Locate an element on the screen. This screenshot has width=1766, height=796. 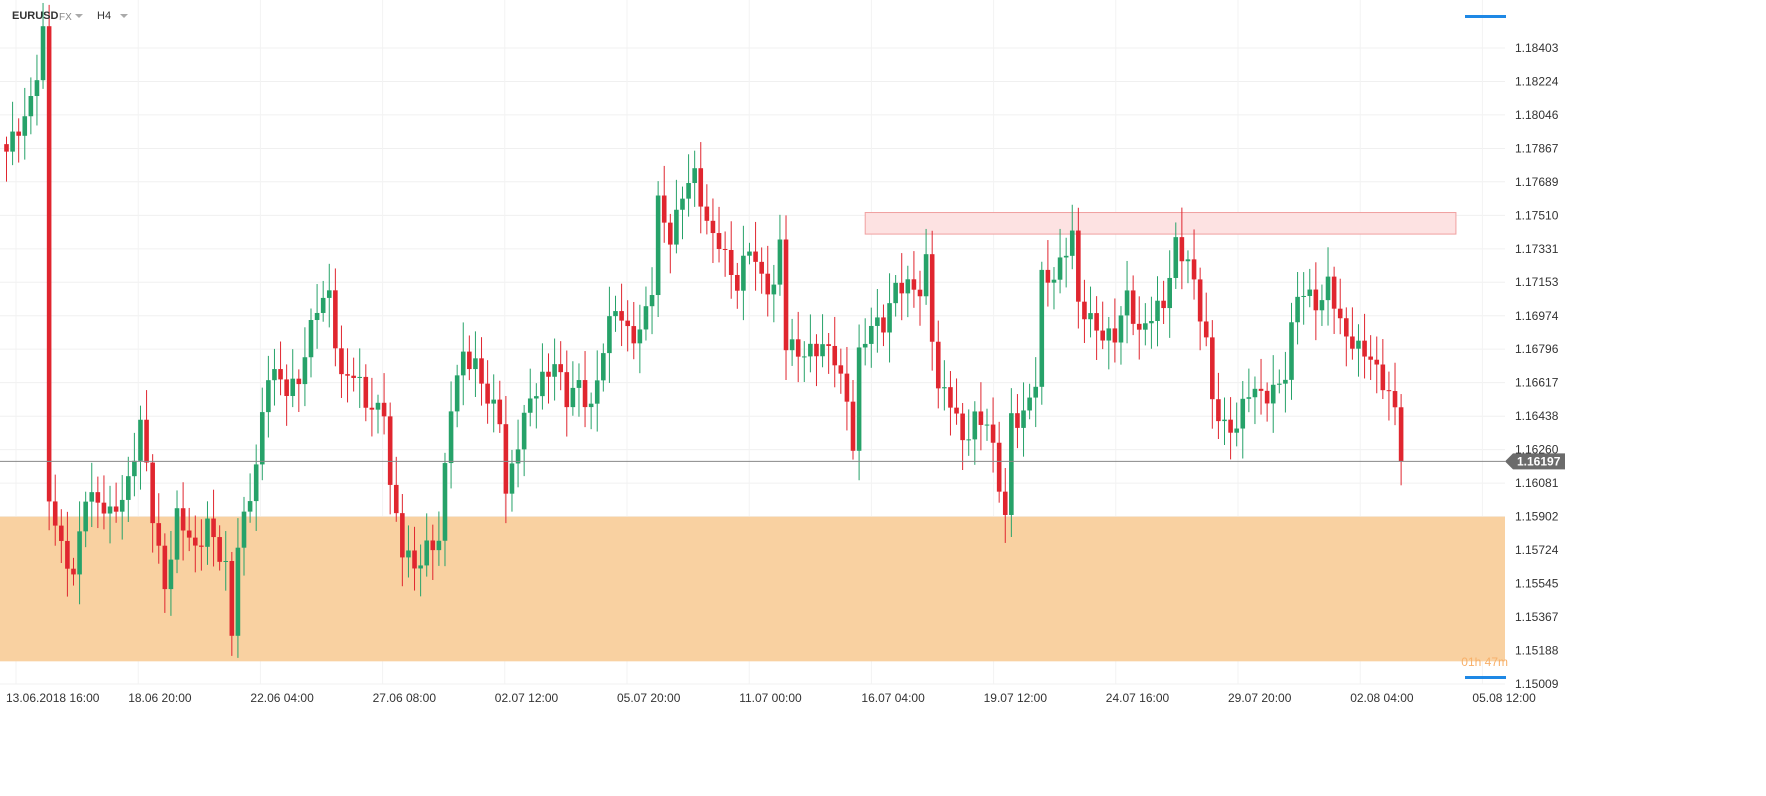
y-tick-label: 1.15902 is located at coordinates (1537, 517).